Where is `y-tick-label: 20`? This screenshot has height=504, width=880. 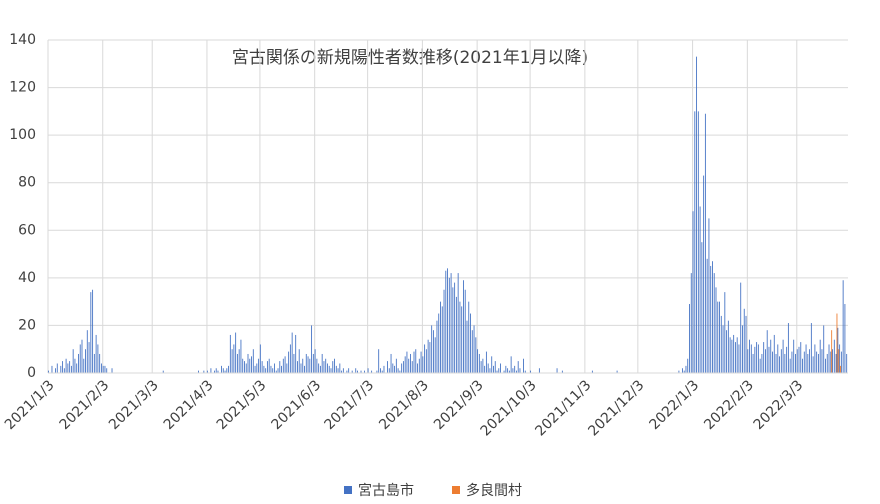
y-tick-label: 20 is located at coordinates (27, 325).